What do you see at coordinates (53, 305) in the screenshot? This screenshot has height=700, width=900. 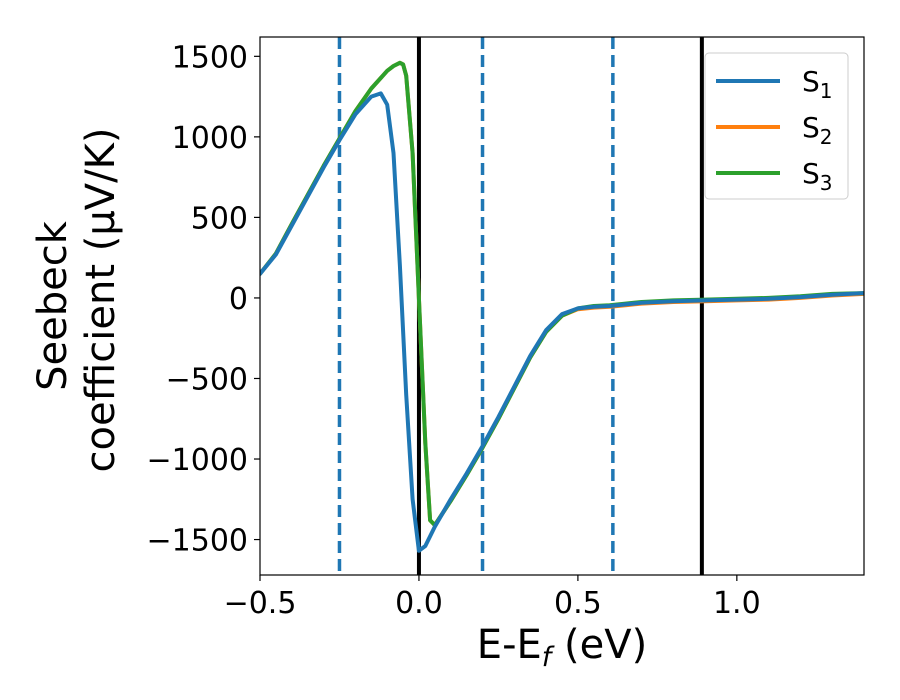 I see `y-axis-title-line1: Seebeck` at bounding box center [53, 305].